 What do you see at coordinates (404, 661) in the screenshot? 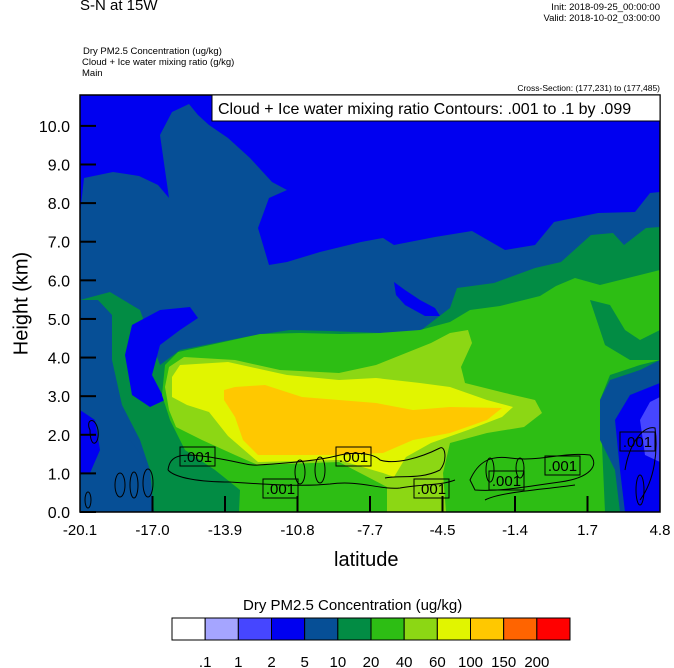
I see `colorbar-label: 40` at bounding box center [404, 661].